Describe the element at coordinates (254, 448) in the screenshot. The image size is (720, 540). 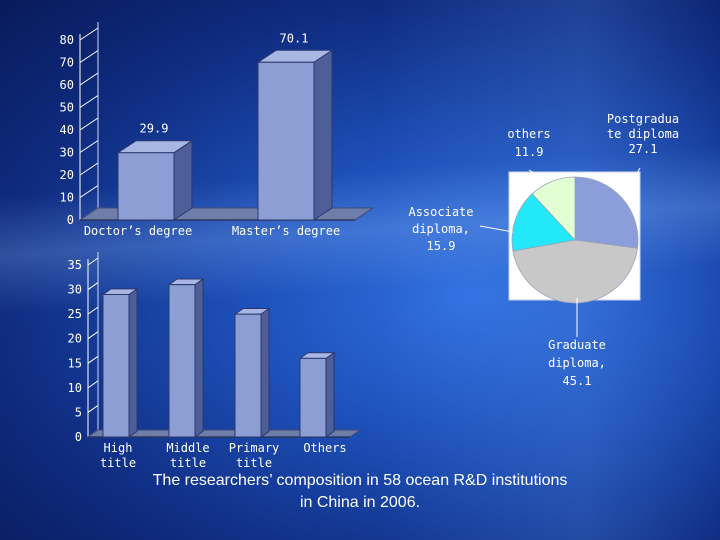
I see `x-category-label: Primary` at that location.